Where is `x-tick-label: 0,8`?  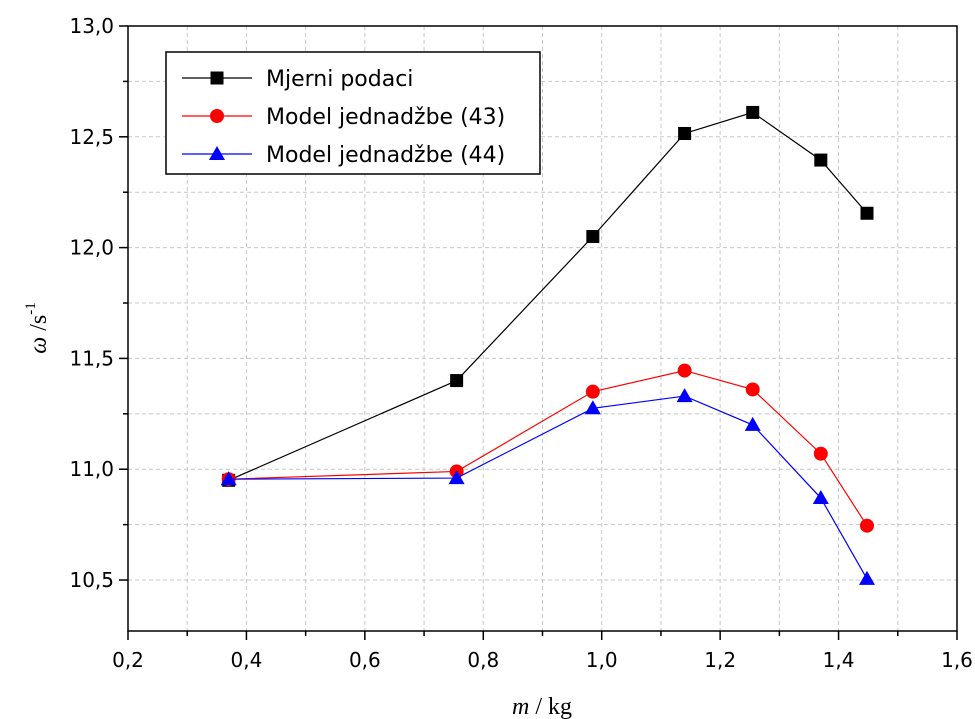 x-tick-label: 0,8 is located at coordinates (483, 660).